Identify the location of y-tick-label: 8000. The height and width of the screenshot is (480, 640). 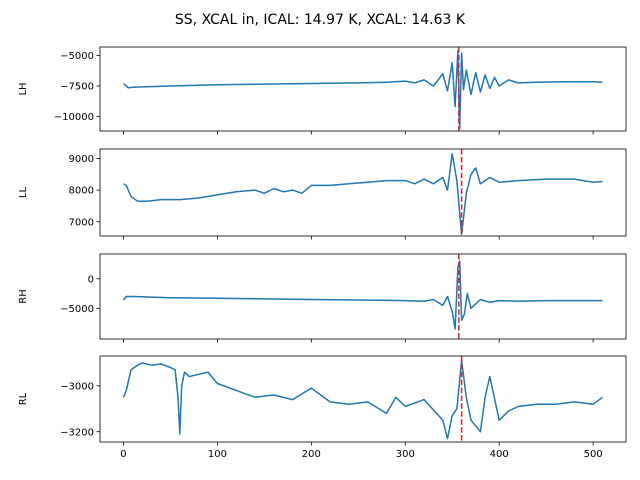
(81, 191).